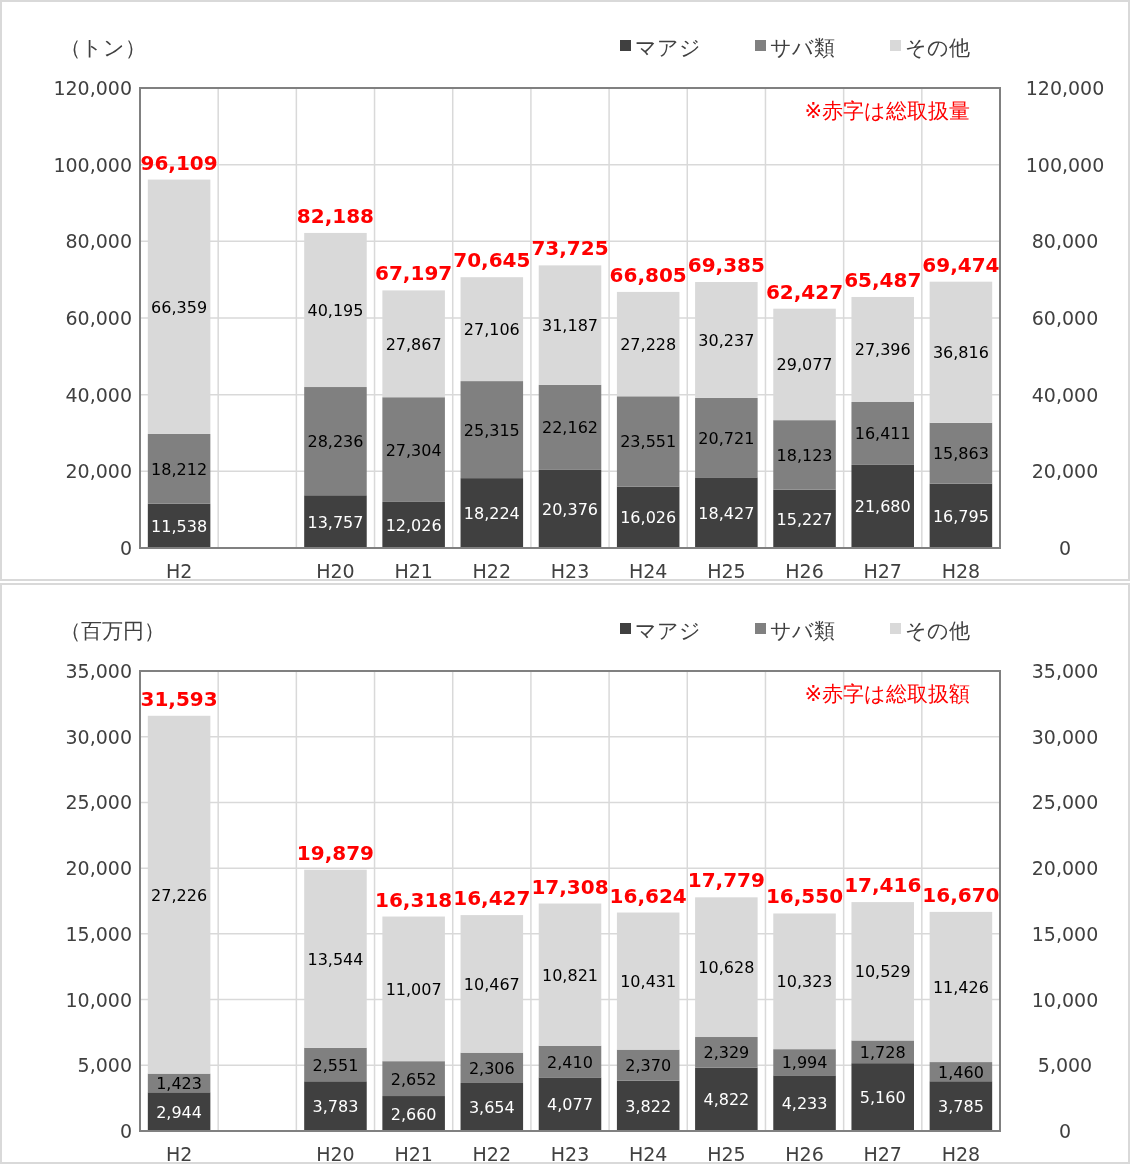 This screenshot has height=1166, width=1130. What do you see at coordinates (887, 111) in the screenshot?
I see `annotation: ※赤字は総取扱量` at bounding box center [887, 111].